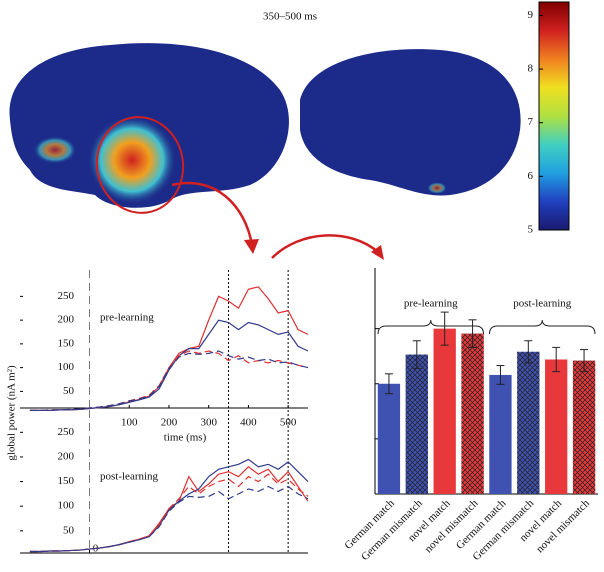 Image resolution: width=604 pixels, height=572 pixels. Describe the element at coordinates (554, 116) in the screenshot. I see `colorbar` at that location.